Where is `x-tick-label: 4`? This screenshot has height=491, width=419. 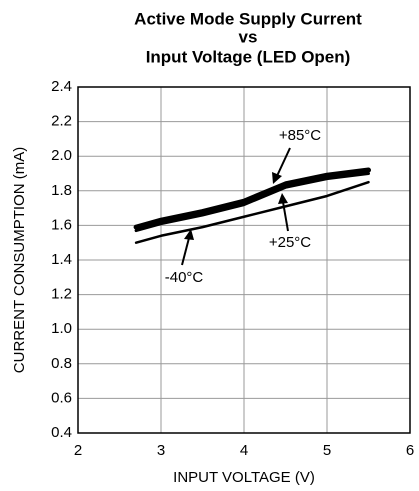 x-tick-label: 4 is located at coordinates (244, 450).